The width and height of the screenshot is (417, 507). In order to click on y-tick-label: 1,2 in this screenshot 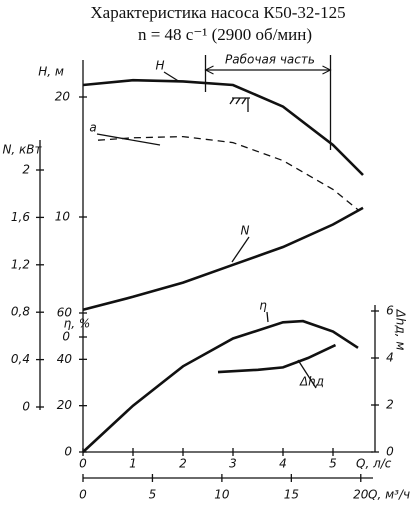, I will do `click(20, 264)`.